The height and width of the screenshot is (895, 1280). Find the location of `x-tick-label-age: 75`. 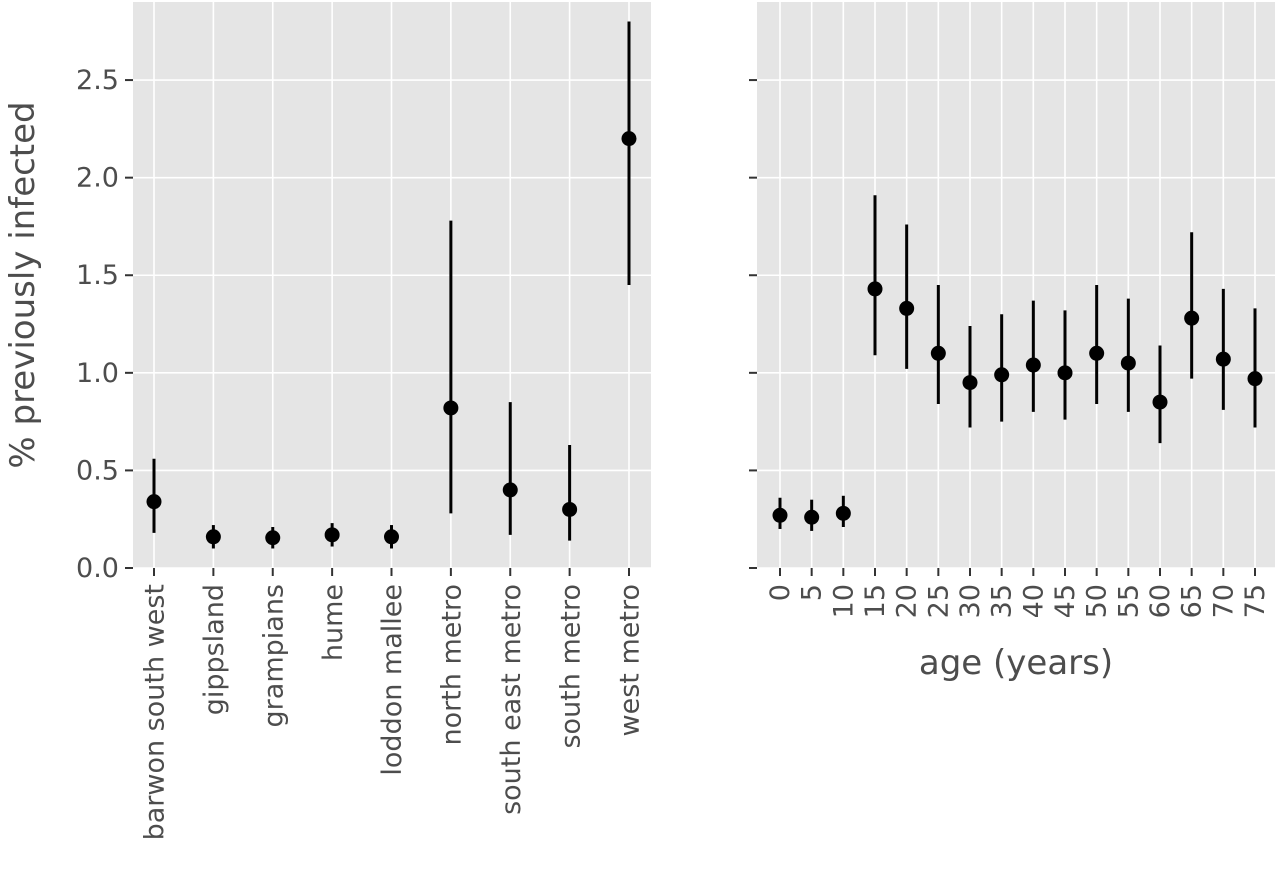

x-tick-label-age: 75 is located at coordinates (1255, 601).